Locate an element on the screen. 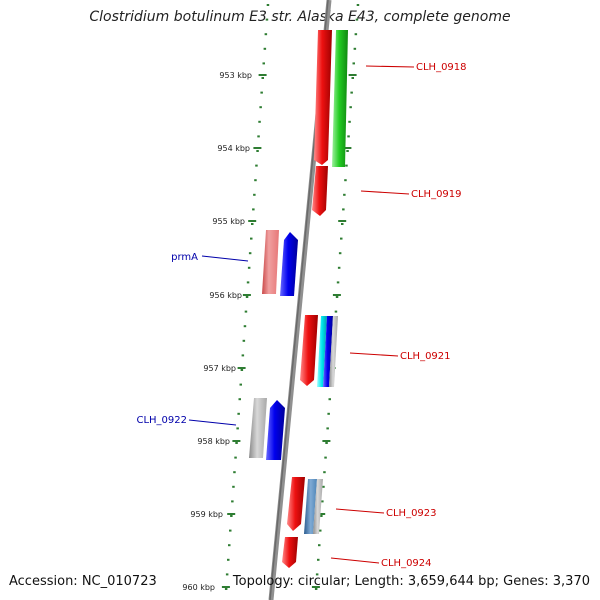 The height and width of the screenshot is (600, 600). scale-label-956: 956 kbp is located at coordinates (225, 295).